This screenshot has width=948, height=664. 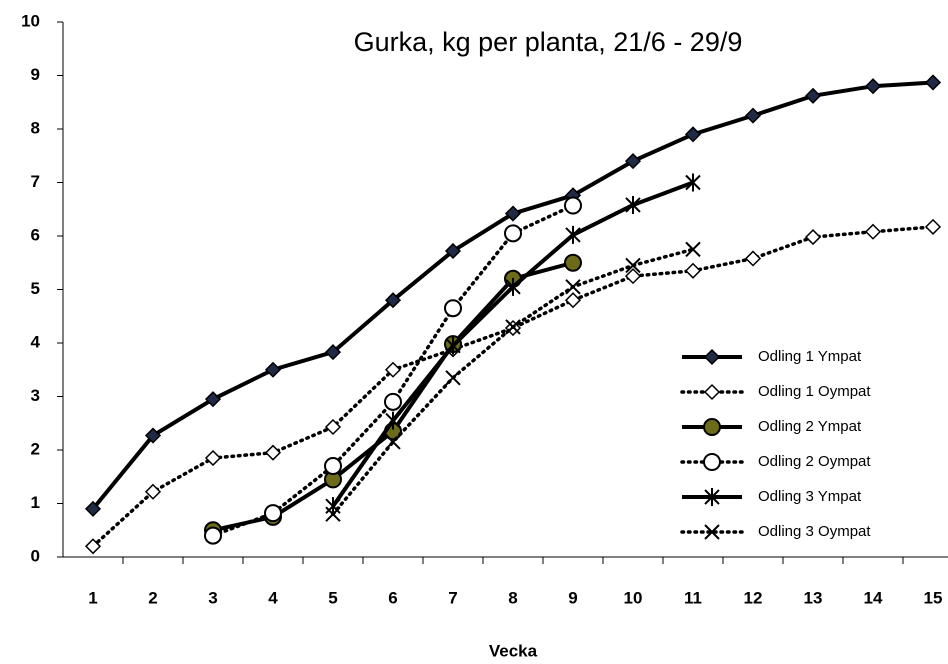 What do you see at coordinates (814, 531) in the screenshot?
I see `legend-label: Odling 3 Oympat` at bounding box center [814, 531].